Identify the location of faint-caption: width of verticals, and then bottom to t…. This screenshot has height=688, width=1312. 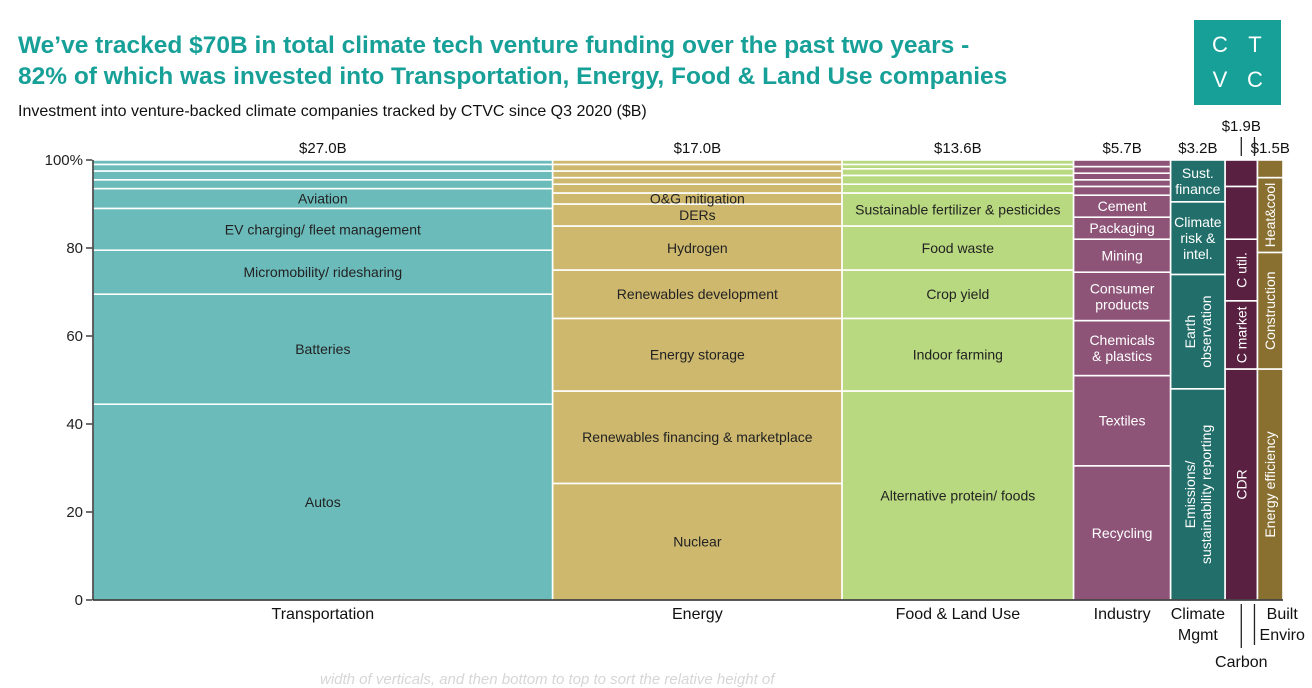
(547, 679).